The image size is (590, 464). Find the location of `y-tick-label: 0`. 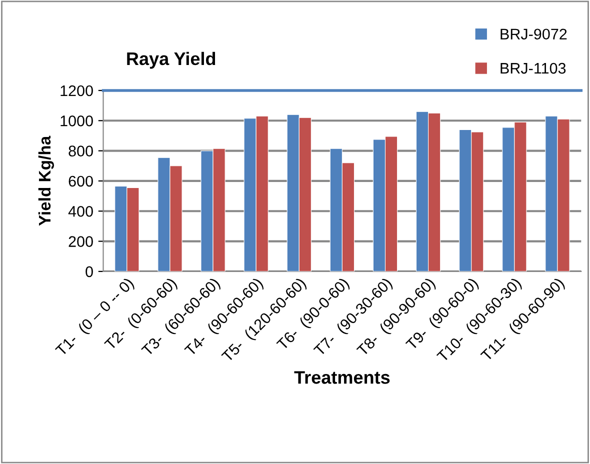

y-tick-label: 0 is located at coordinates (89, 272).